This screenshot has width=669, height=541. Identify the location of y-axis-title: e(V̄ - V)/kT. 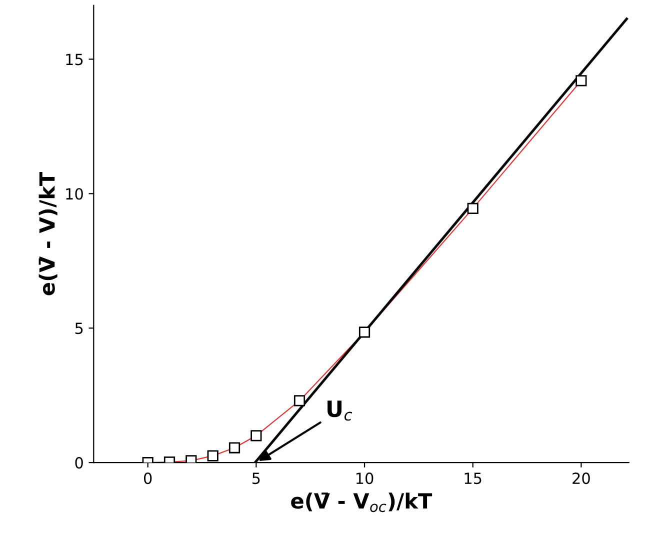
(48, 234).